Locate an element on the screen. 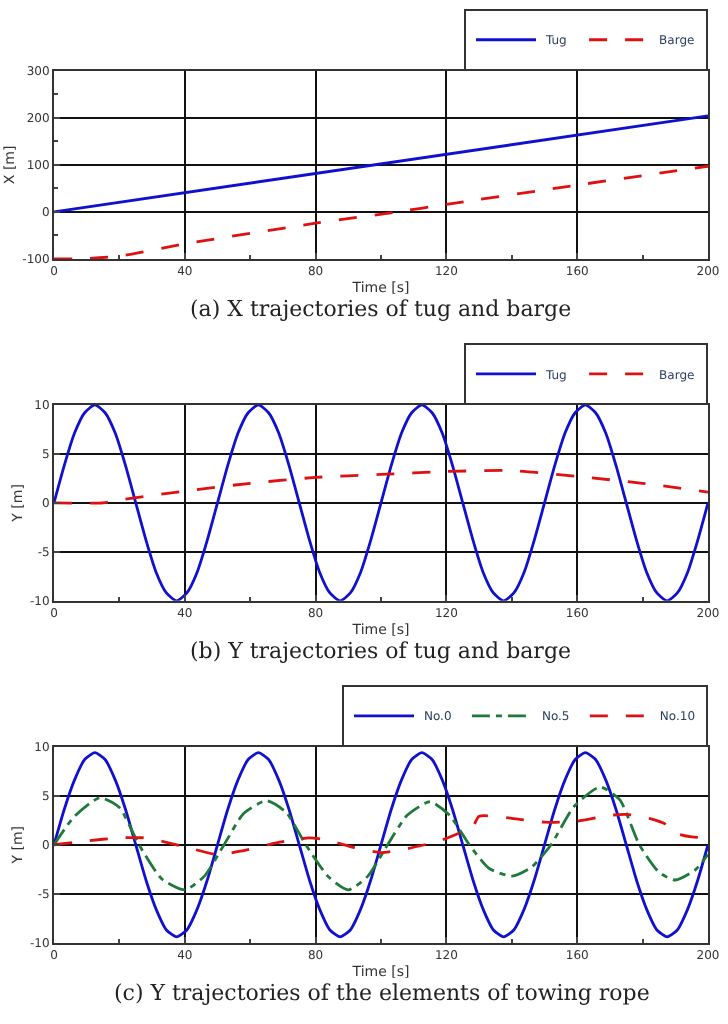 The width and height of the screenshot is (728, 1024). text: (c) Y trajectories of the elements of towing rope is located at coordinates (382, 993).